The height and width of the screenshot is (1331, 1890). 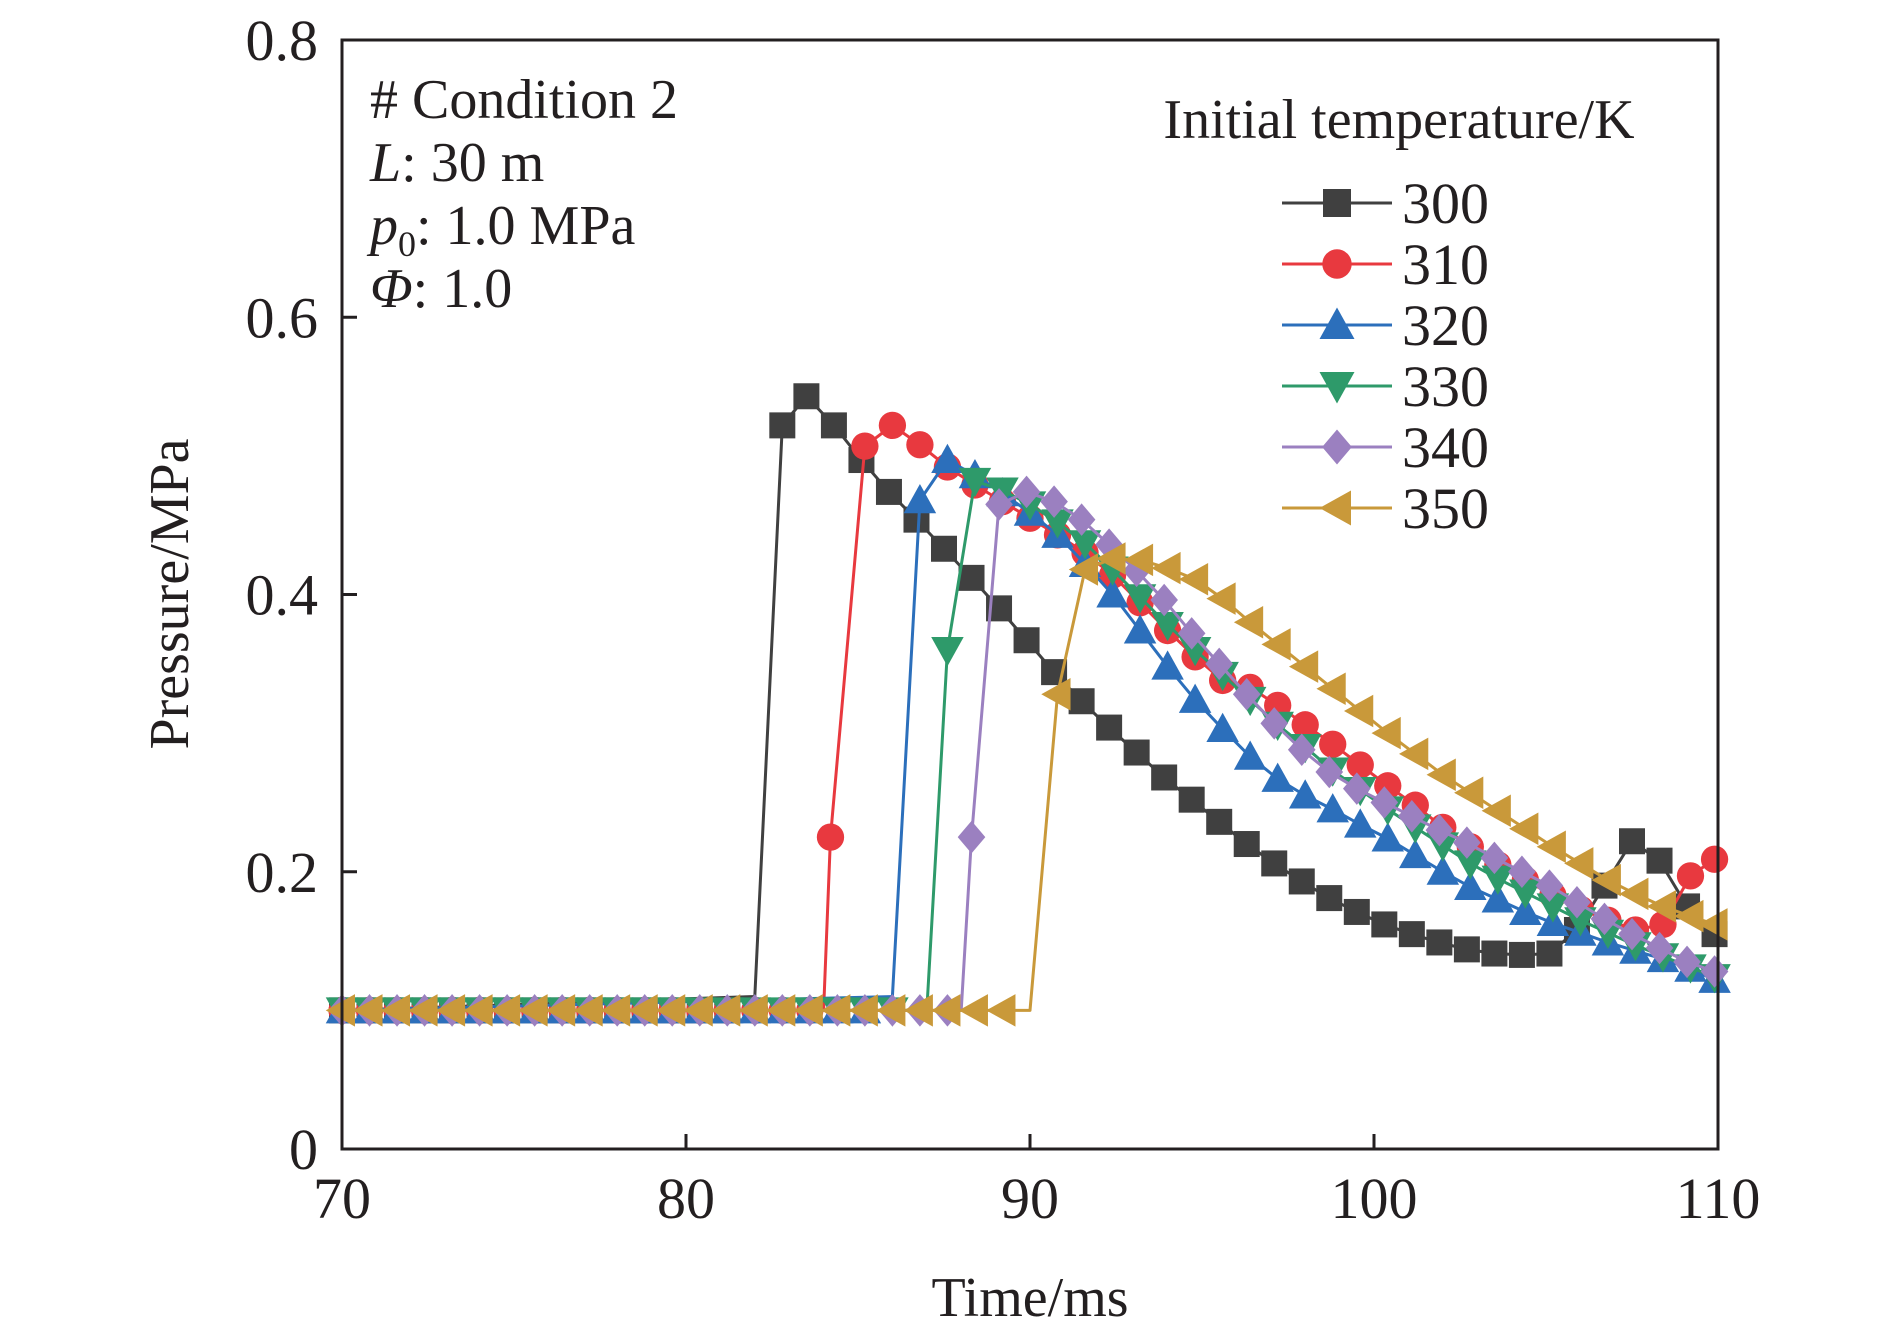 I want to click on legend-item-330: 330, so click(x=1385, y=386).